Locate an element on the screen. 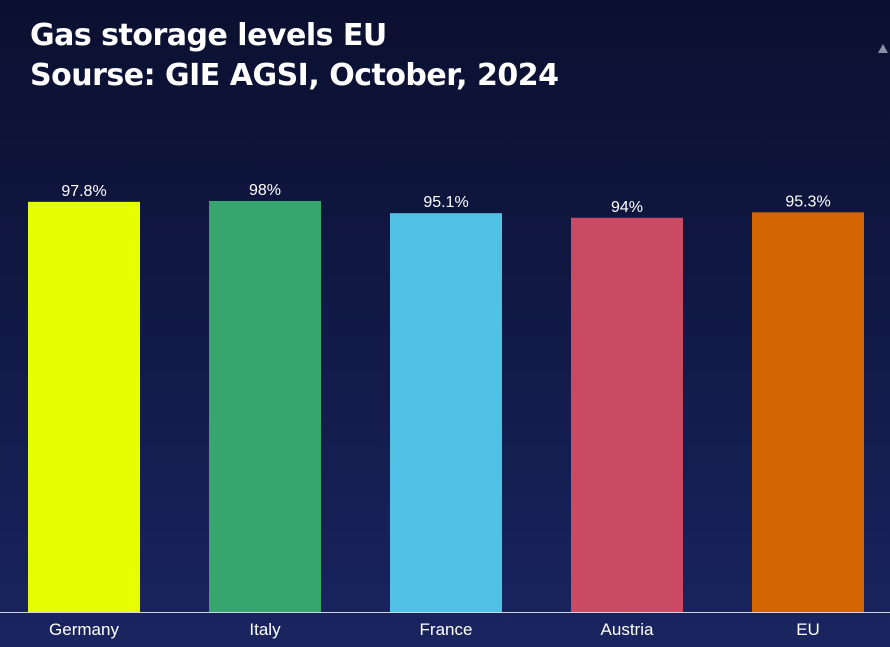 This screenshot has width=890, height=647. caret-up-icon is located at coordinates (883, 48).